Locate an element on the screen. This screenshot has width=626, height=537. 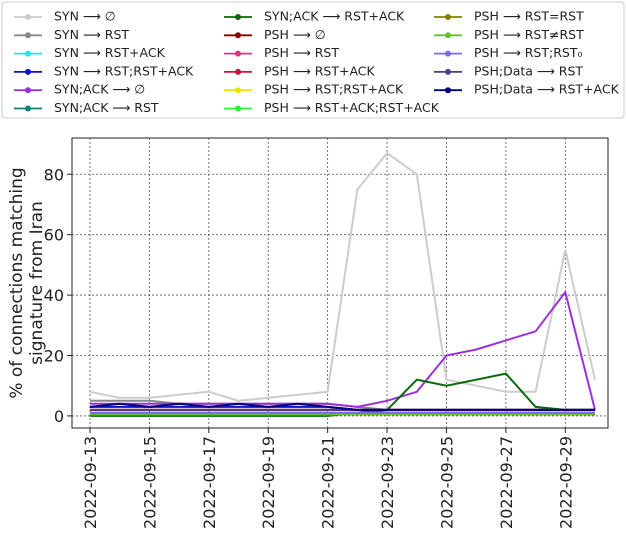
legend-label: PSH ⟶ RST;RST₀ is located at coordinates (528, 52).